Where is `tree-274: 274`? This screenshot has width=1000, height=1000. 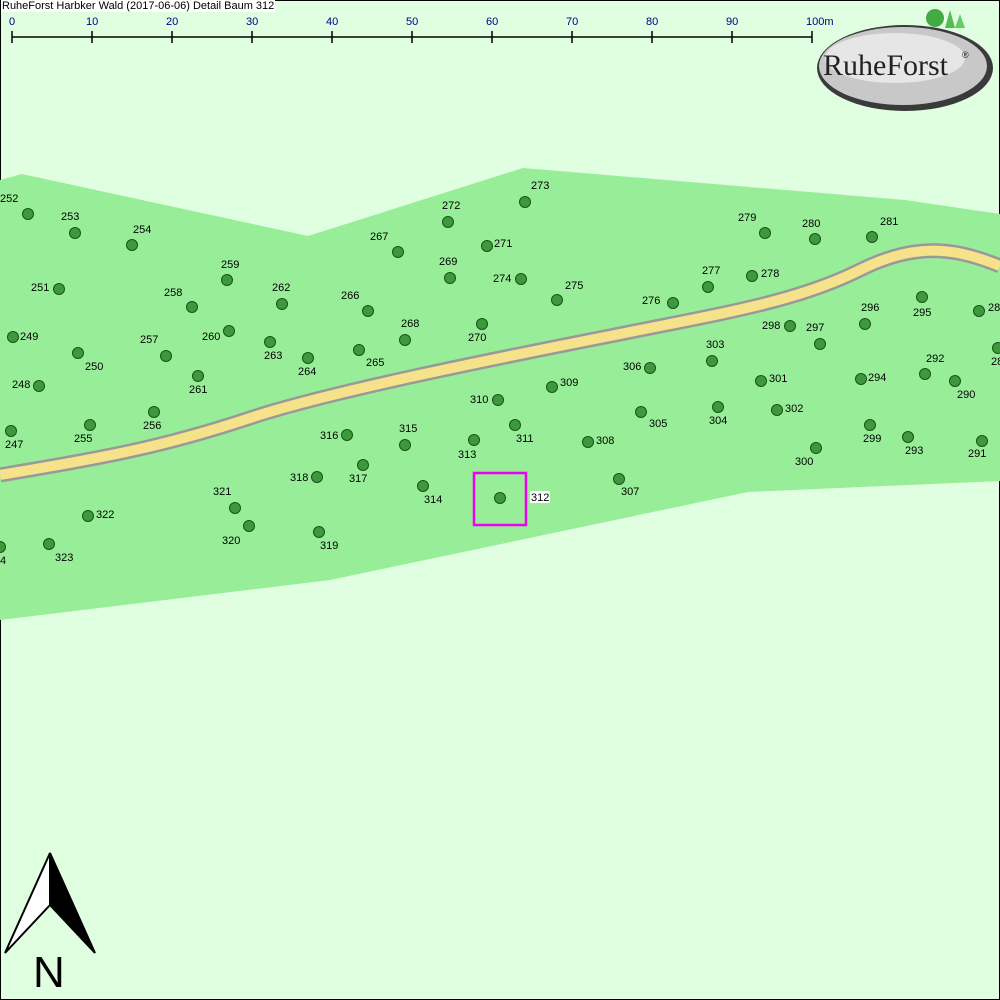
tree-274: 274 is located at coordinates (510, 279).